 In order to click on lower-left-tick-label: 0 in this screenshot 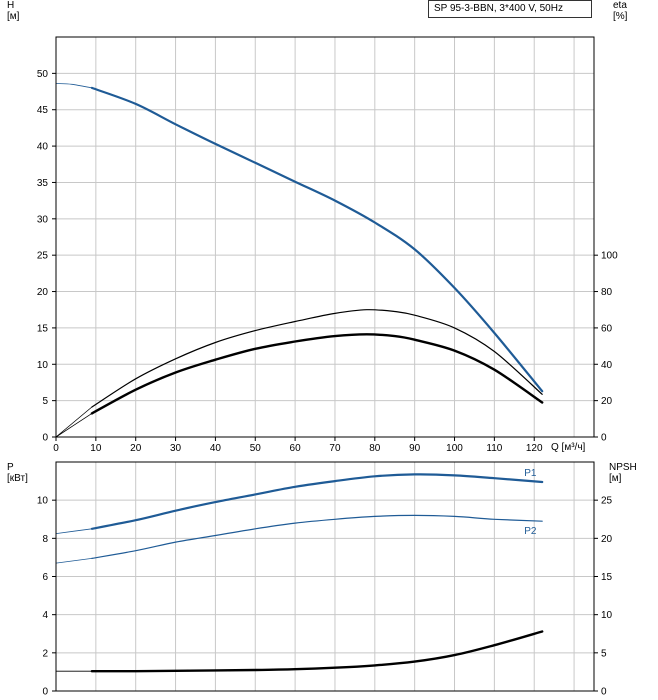, I will do `click(45, 692)`.